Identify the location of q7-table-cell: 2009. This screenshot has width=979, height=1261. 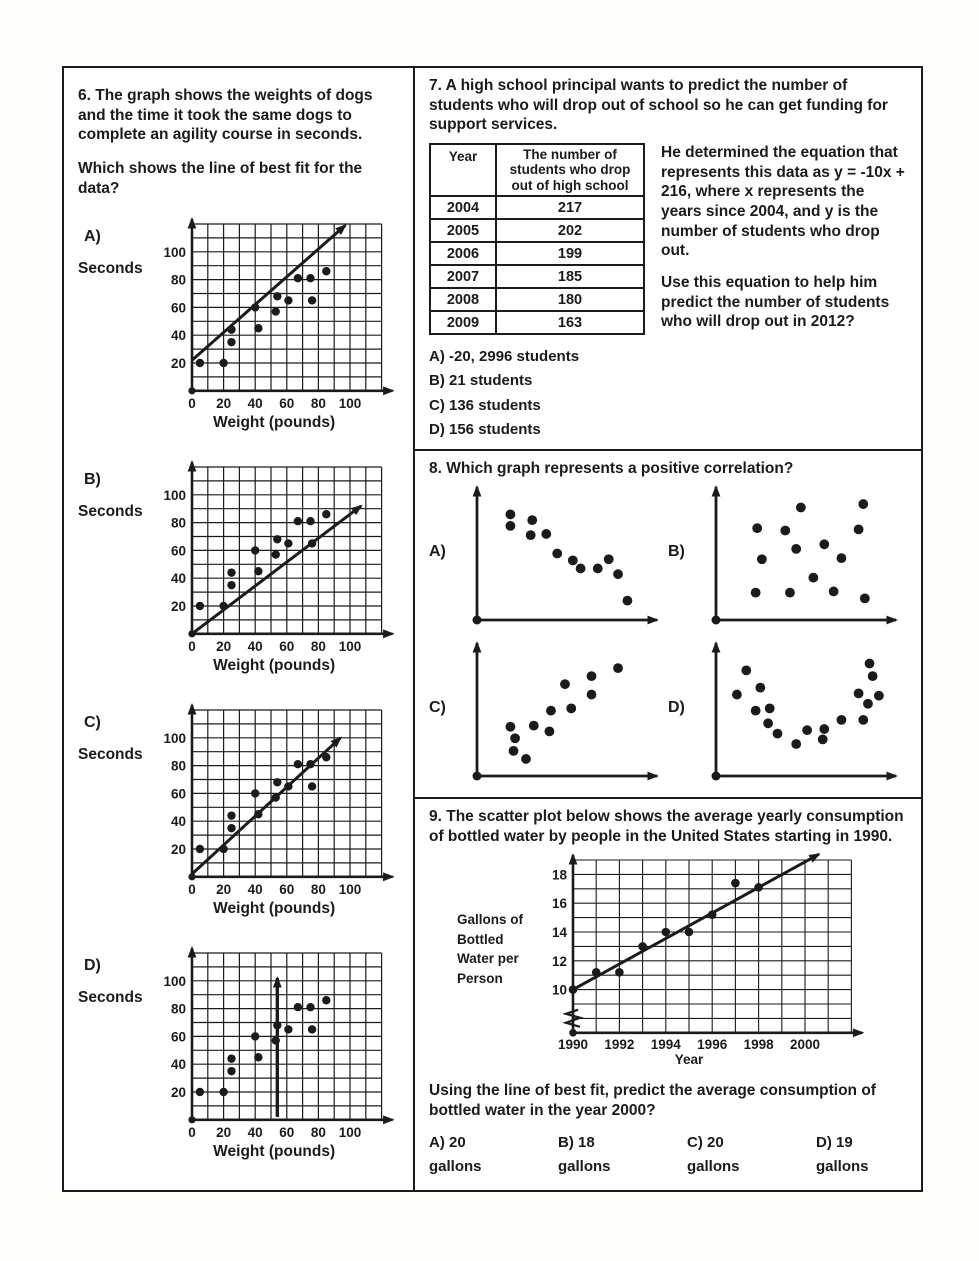
(463, 323).